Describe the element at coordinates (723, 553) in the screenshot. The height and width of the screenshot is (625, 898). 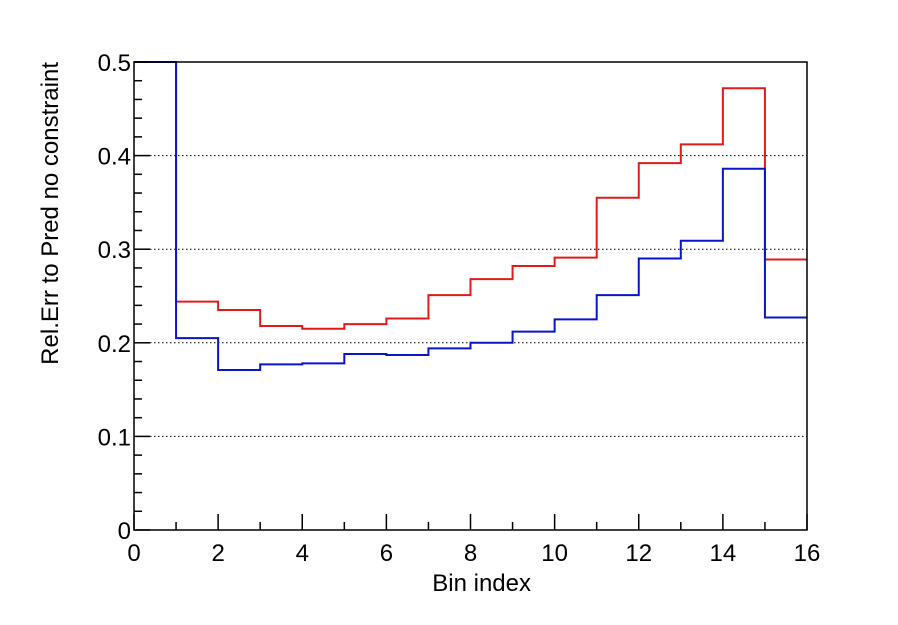
I see `x-tick-label-7: 14` at that location.